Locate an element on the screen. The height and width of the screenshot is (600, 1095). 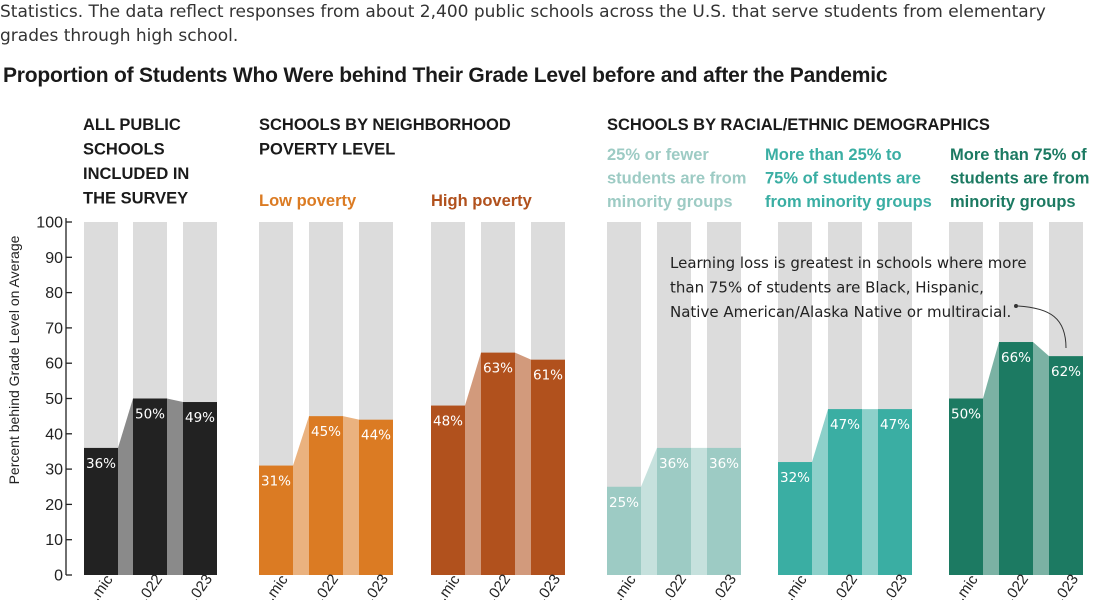
y-tick-label: 30 is located at coordinates (54, 470).